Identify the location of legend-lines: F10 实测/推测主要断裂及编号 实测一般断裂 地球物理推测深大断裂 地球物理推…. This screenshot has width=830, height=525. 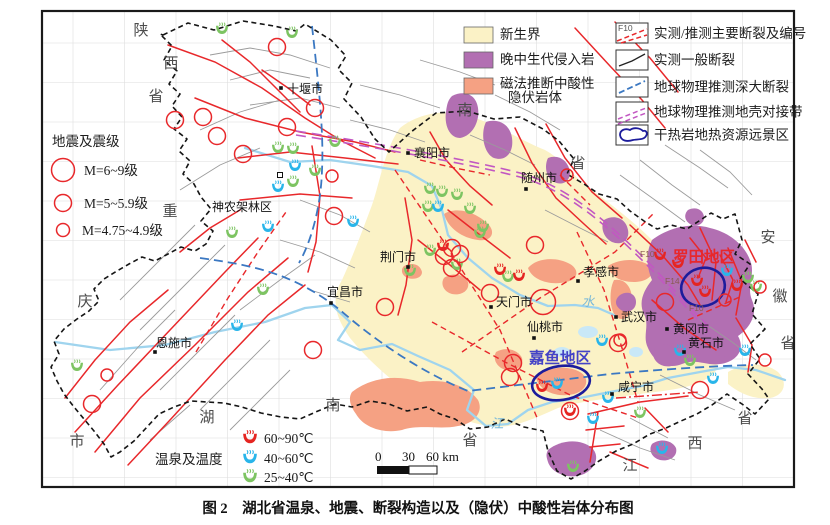
(710, 84).